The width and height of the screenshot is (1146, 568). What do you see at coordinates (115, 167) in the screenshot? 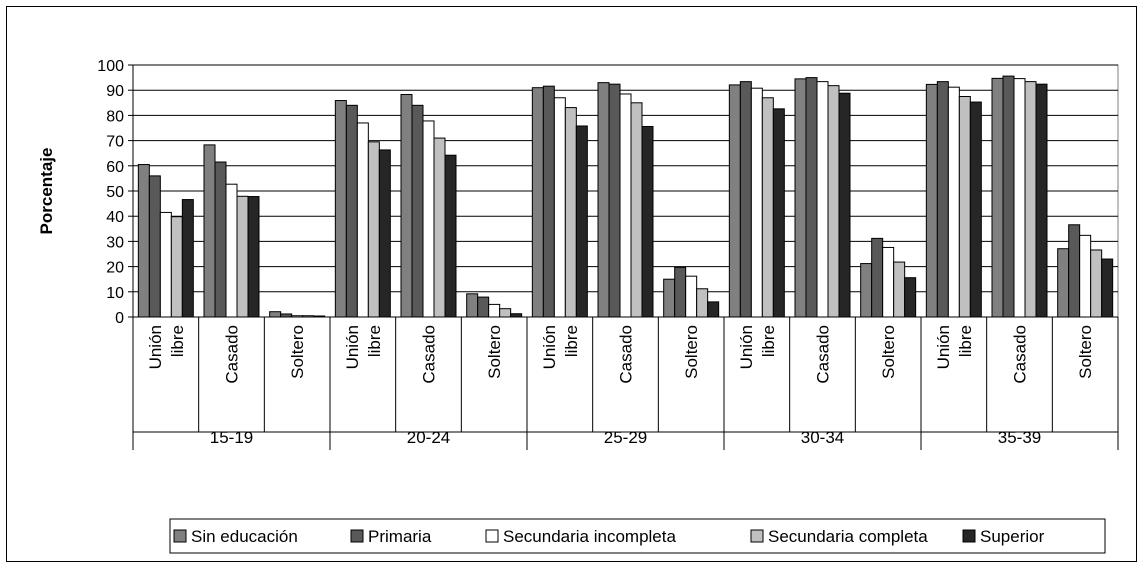
I see `y-tick-label: 60` at bounding box center [115, 167].